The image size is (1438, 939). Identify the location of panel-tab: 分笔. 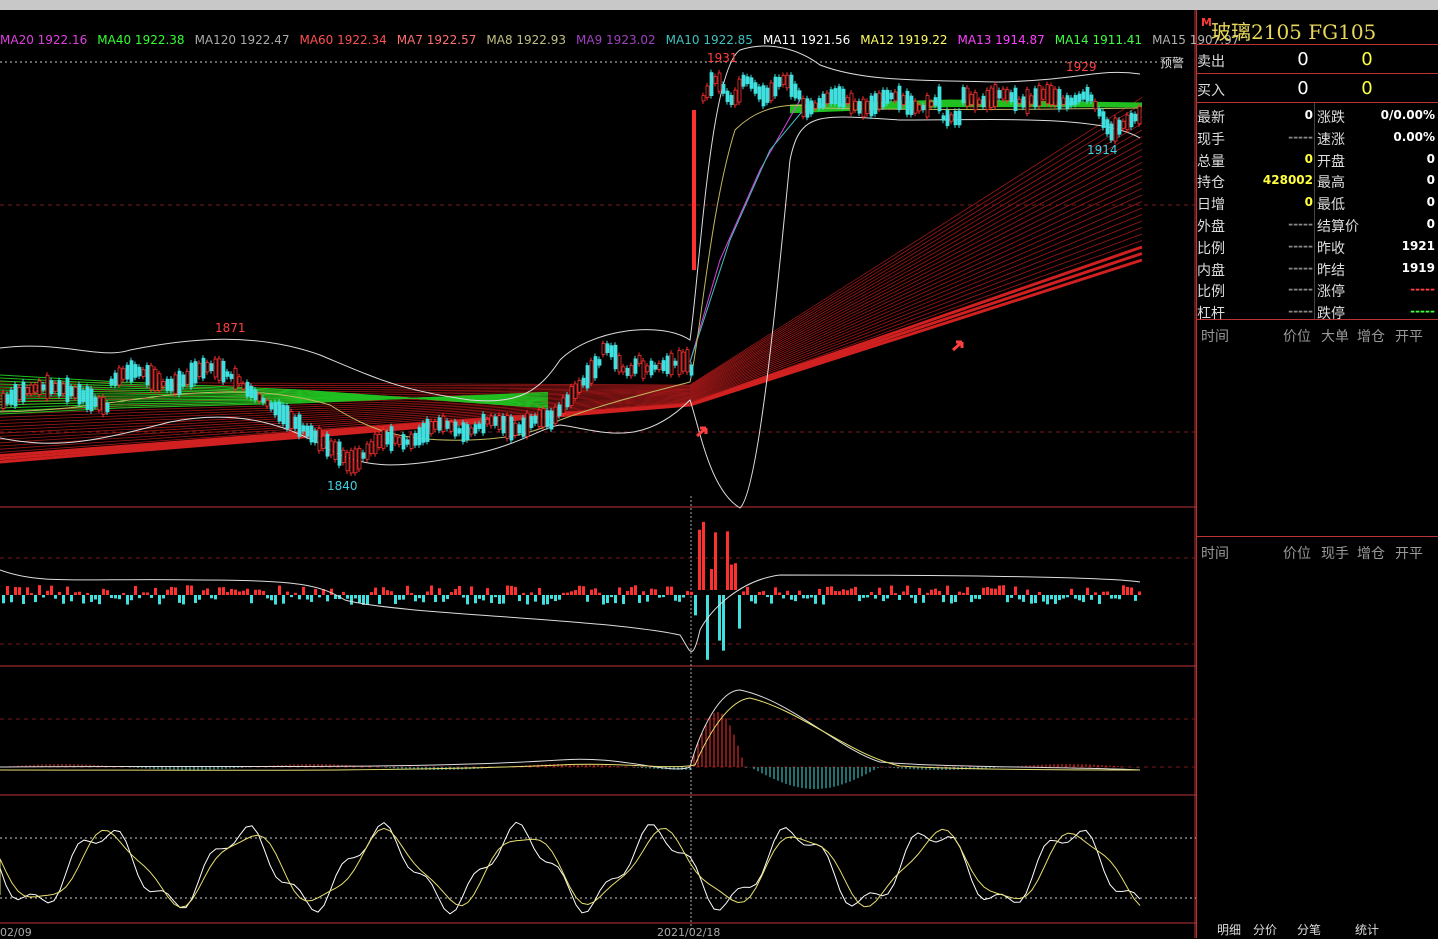
(1309, 930).